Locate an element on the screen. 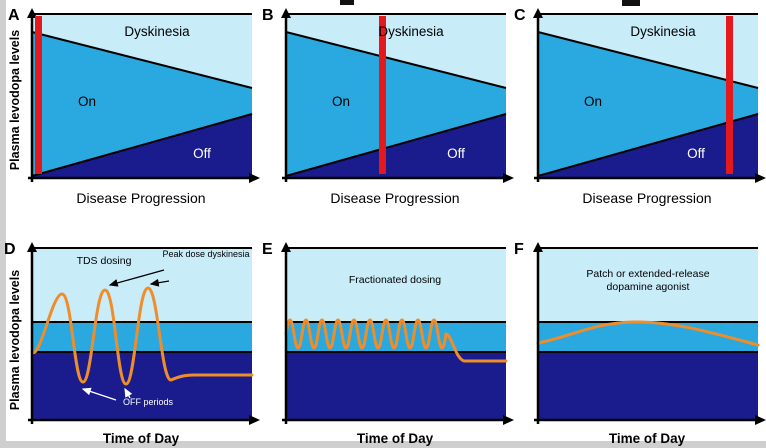 The width and height of the screenshot is (766, 448). panel-letter-e: E is located at coordinates (267, 249).